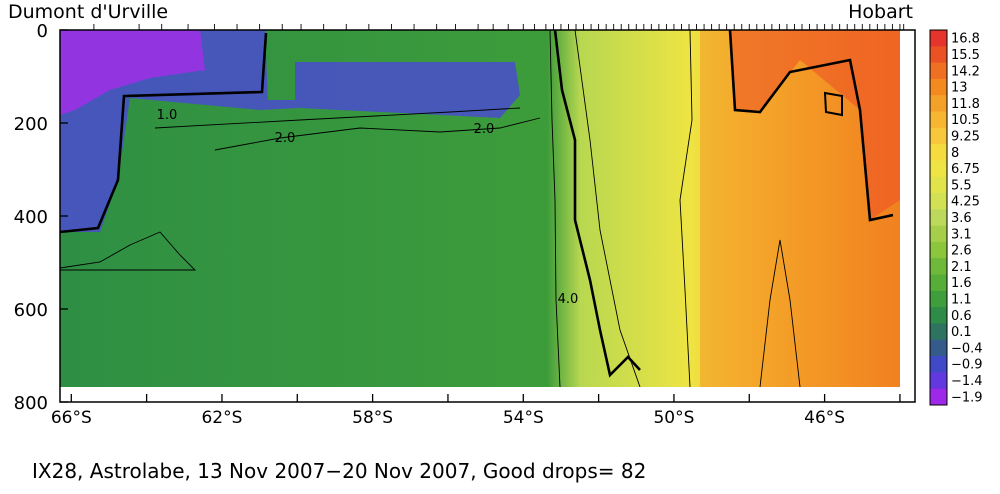  Describe the element at coordinates (965, 55) in the screenshot. I see `colorbar-label: 15.5` at that location.